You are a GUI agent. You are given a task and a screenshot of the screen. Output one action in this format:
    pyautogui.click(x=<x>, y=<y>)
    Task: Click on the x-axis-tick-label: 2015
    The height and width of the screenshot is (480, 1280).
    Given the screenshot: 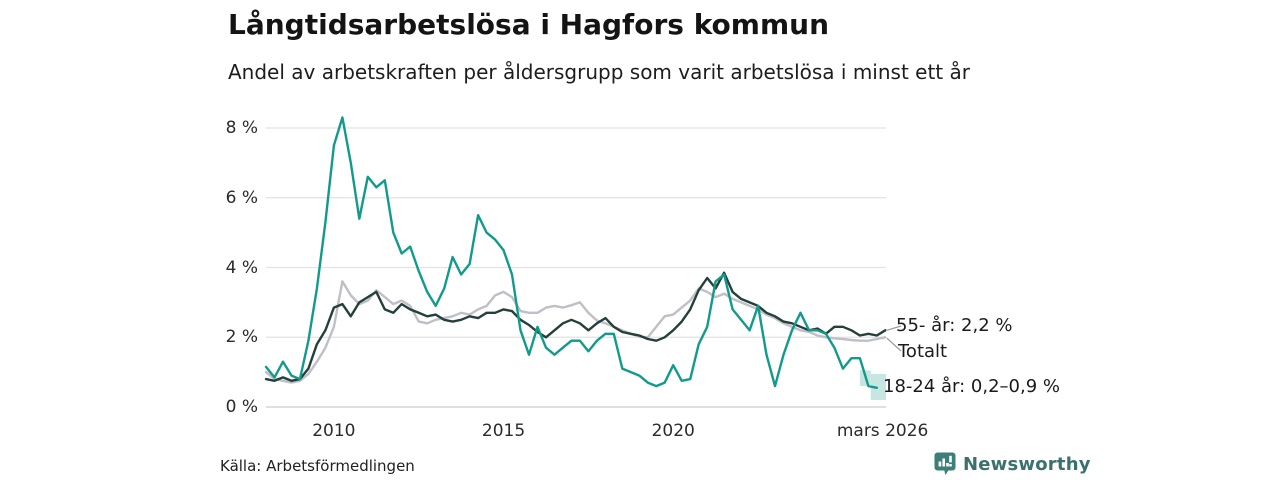 What is the action you would take?
    pyautogui.click(x=503, y=431)
    